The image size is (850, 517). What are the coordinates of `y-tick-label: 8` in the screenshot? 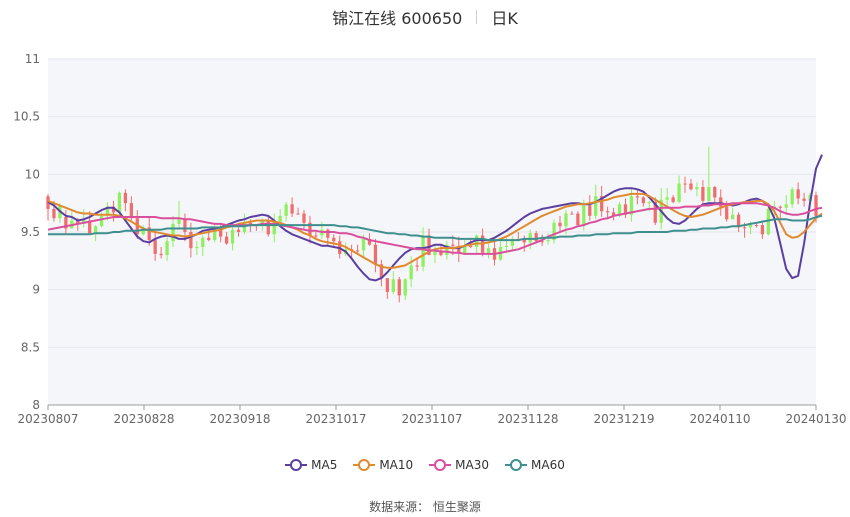 It's located at (36, 405).